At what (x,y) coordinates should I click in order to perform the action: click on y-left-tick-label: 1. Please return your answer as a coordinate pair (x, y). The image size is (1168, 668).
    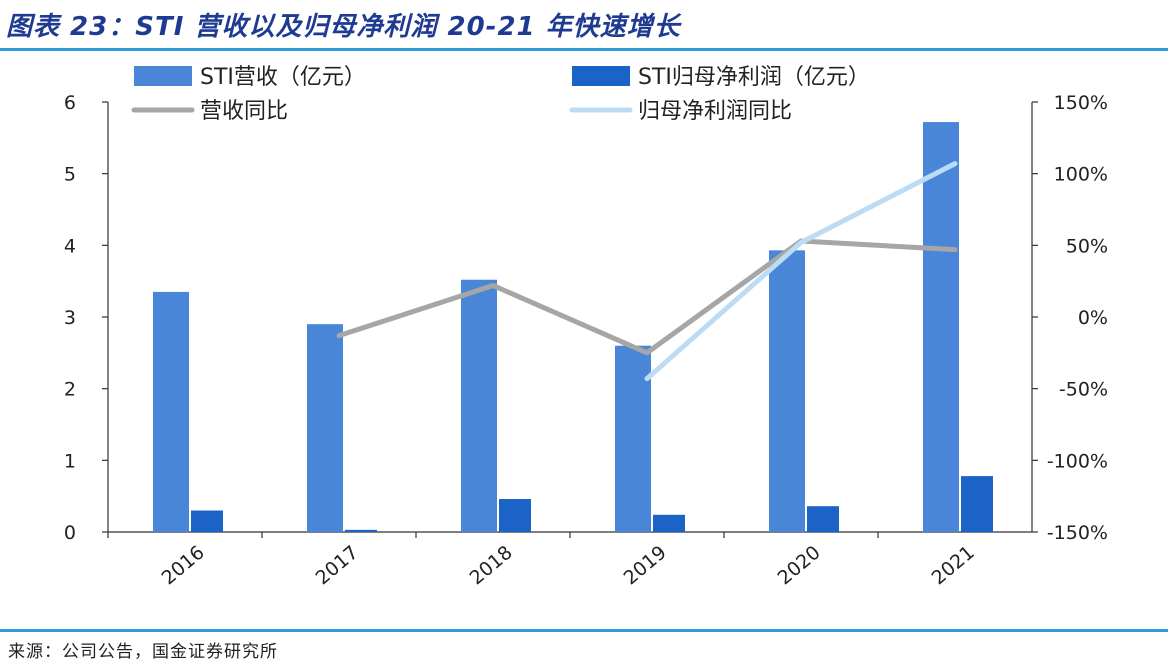
    Looking at the image, I should click on (70, 461).